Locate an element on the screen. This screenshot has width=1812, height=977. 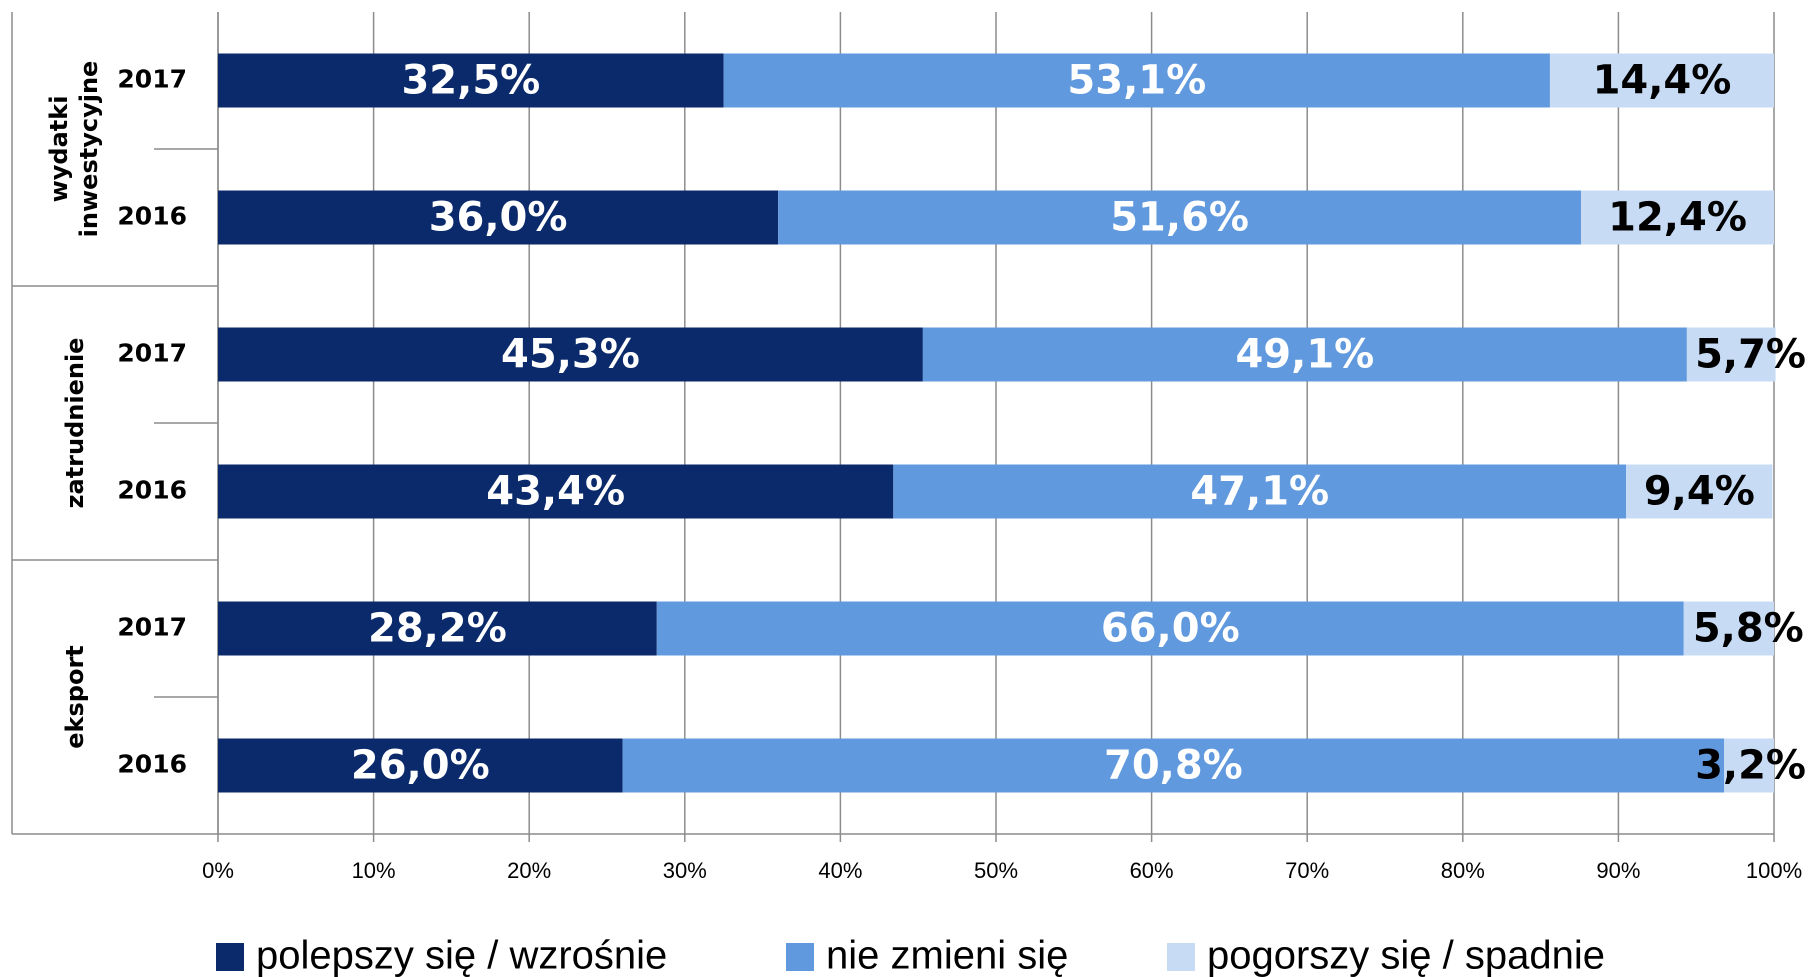
x-tick-label: 20% is located at coordinates (529, 870).